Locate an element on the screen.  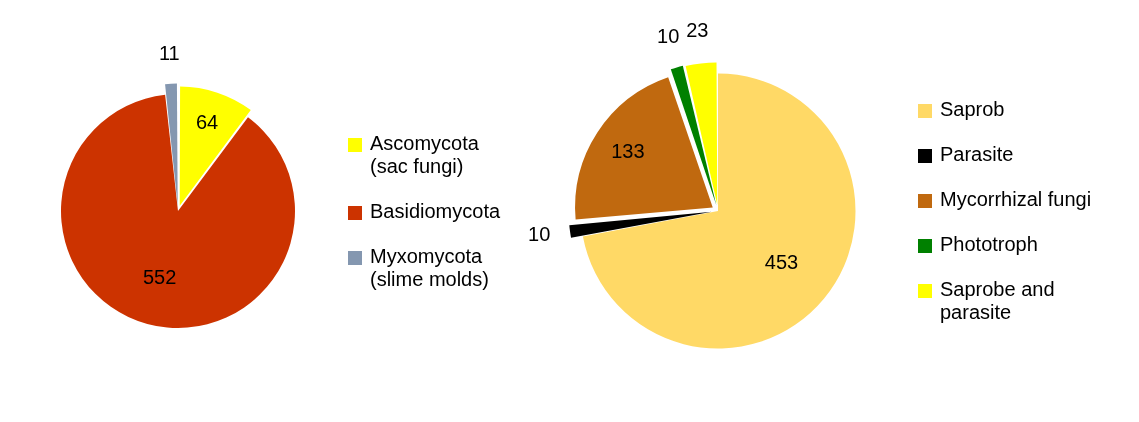
data-label: 64 is located at coordinates (207, 122).